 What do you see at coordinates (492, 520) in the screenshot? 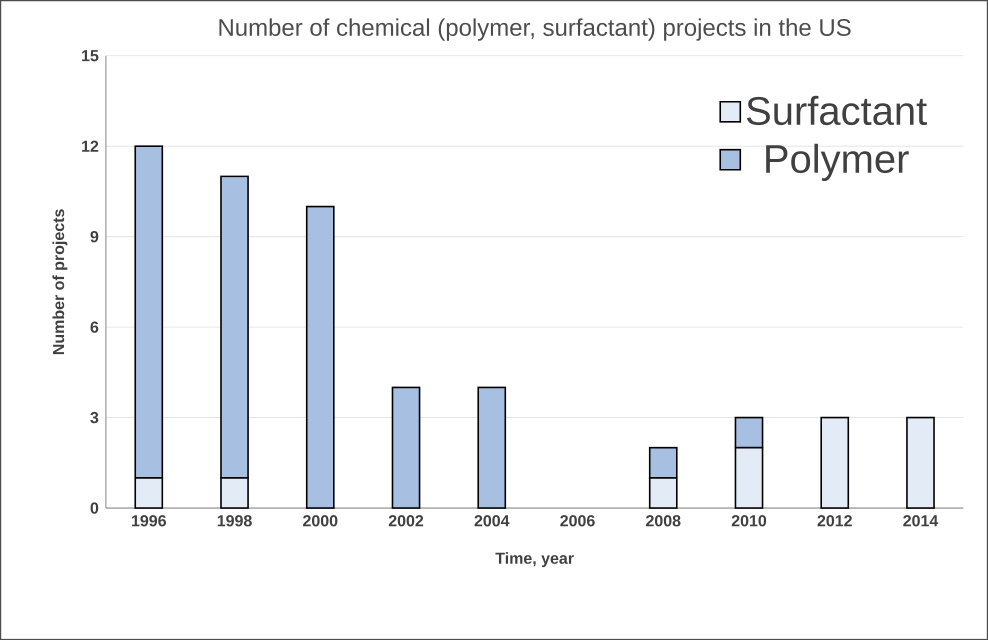
I see `x-tick-label: 2004` at bounding box center [492, 520].